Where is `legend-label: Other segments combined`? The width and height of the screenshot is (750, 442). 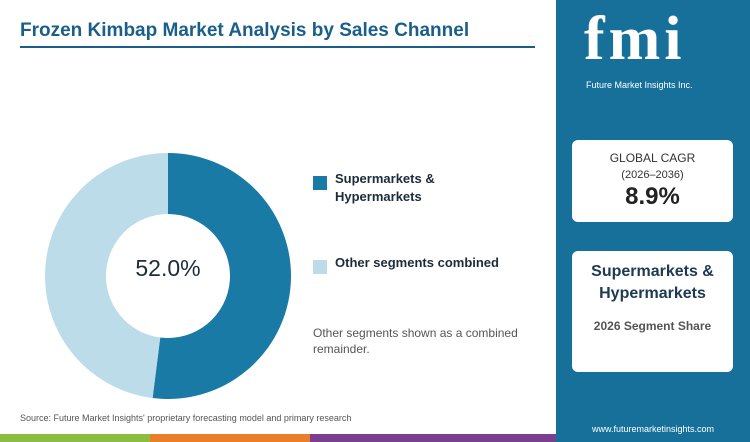
legend-label: Other segments combined is located at coordinates (417, 262).